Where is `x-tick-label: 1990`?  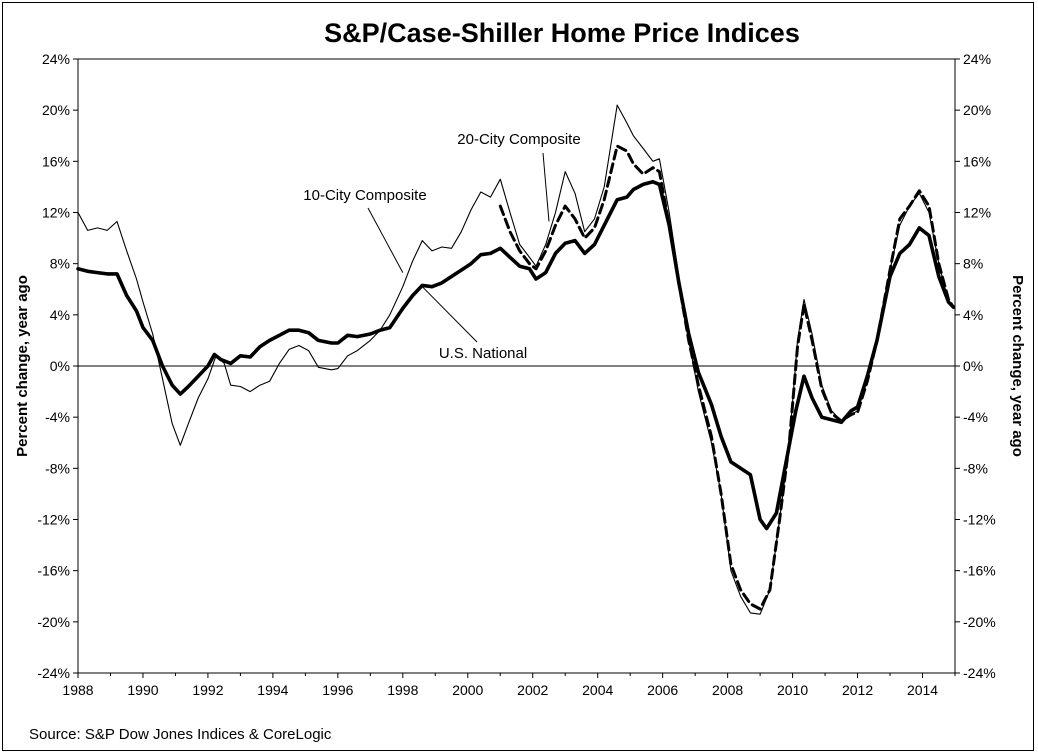
x-tick-label: 1990 is located at coordinates (142, 690).